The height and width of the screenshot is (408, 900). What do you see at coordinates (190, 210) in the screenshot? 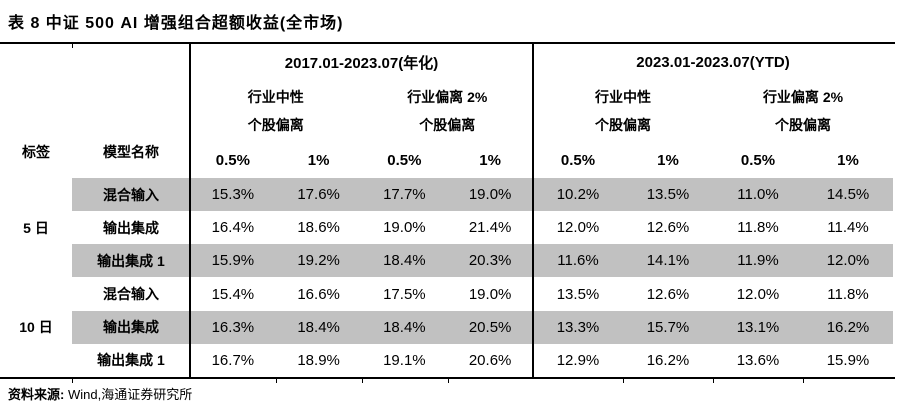
I see `column-separator-model` at bounding box center [190, 210].